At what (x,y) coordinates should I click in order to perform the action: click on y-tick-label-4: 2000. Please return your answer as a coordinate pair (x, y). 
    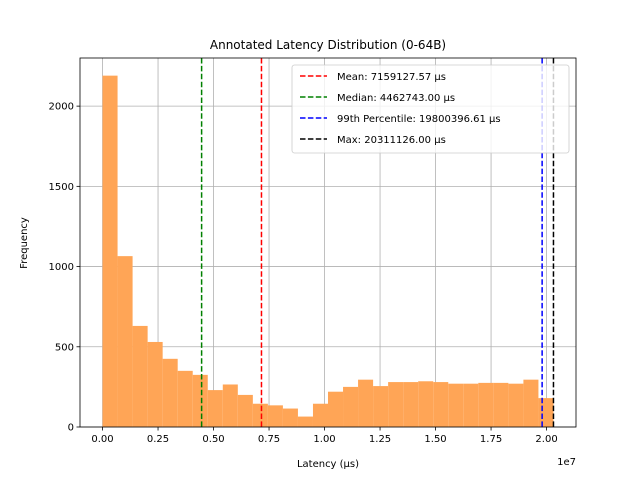
    Looking at the image, I should click on (61, 107).